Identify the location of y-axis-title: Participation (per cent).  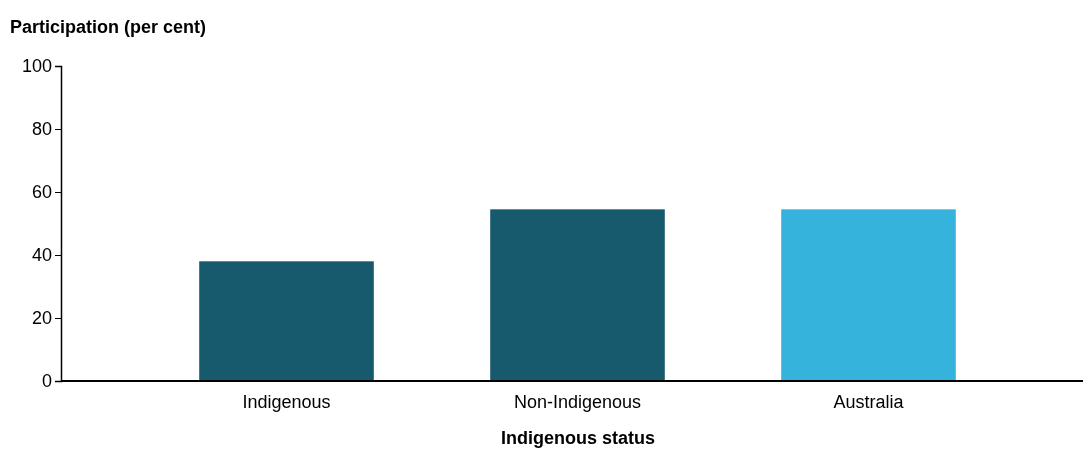
(108, 27).